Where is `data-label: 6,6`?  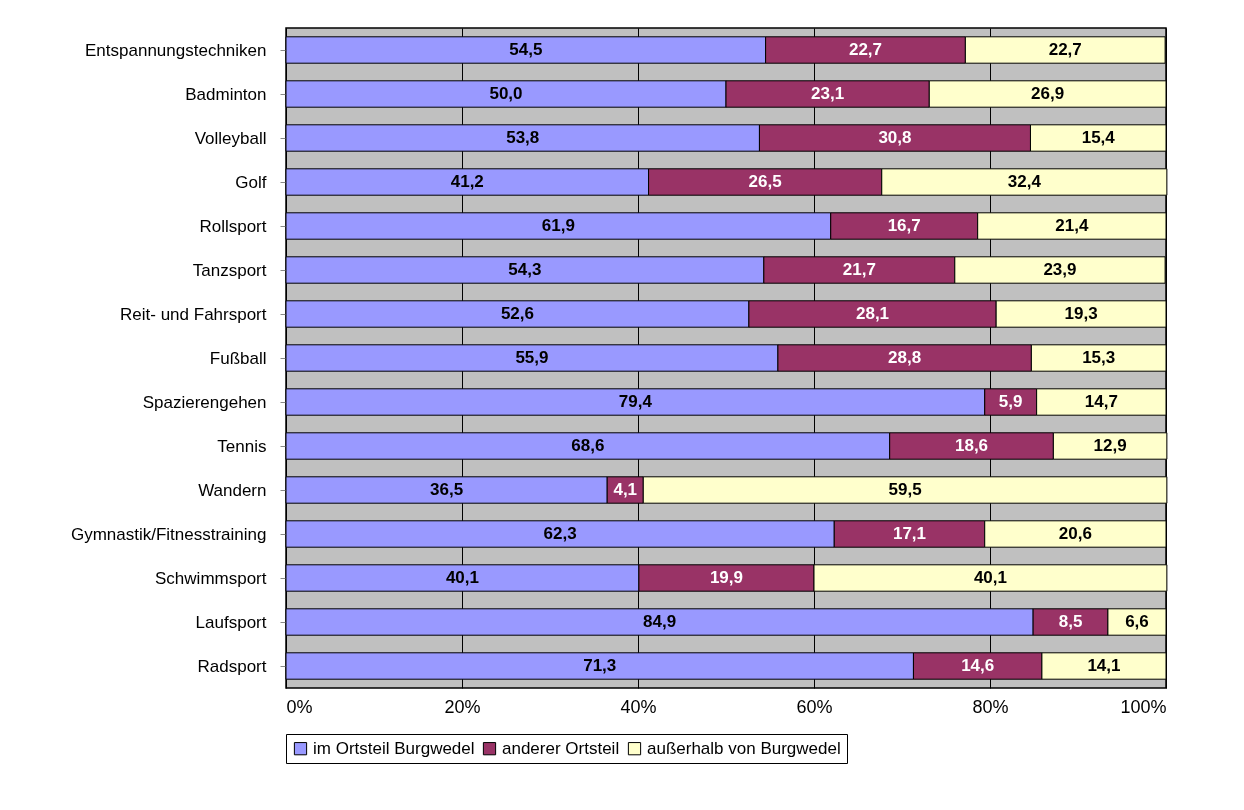 data-label: 6,6 is located at coordinates (1137, 621).